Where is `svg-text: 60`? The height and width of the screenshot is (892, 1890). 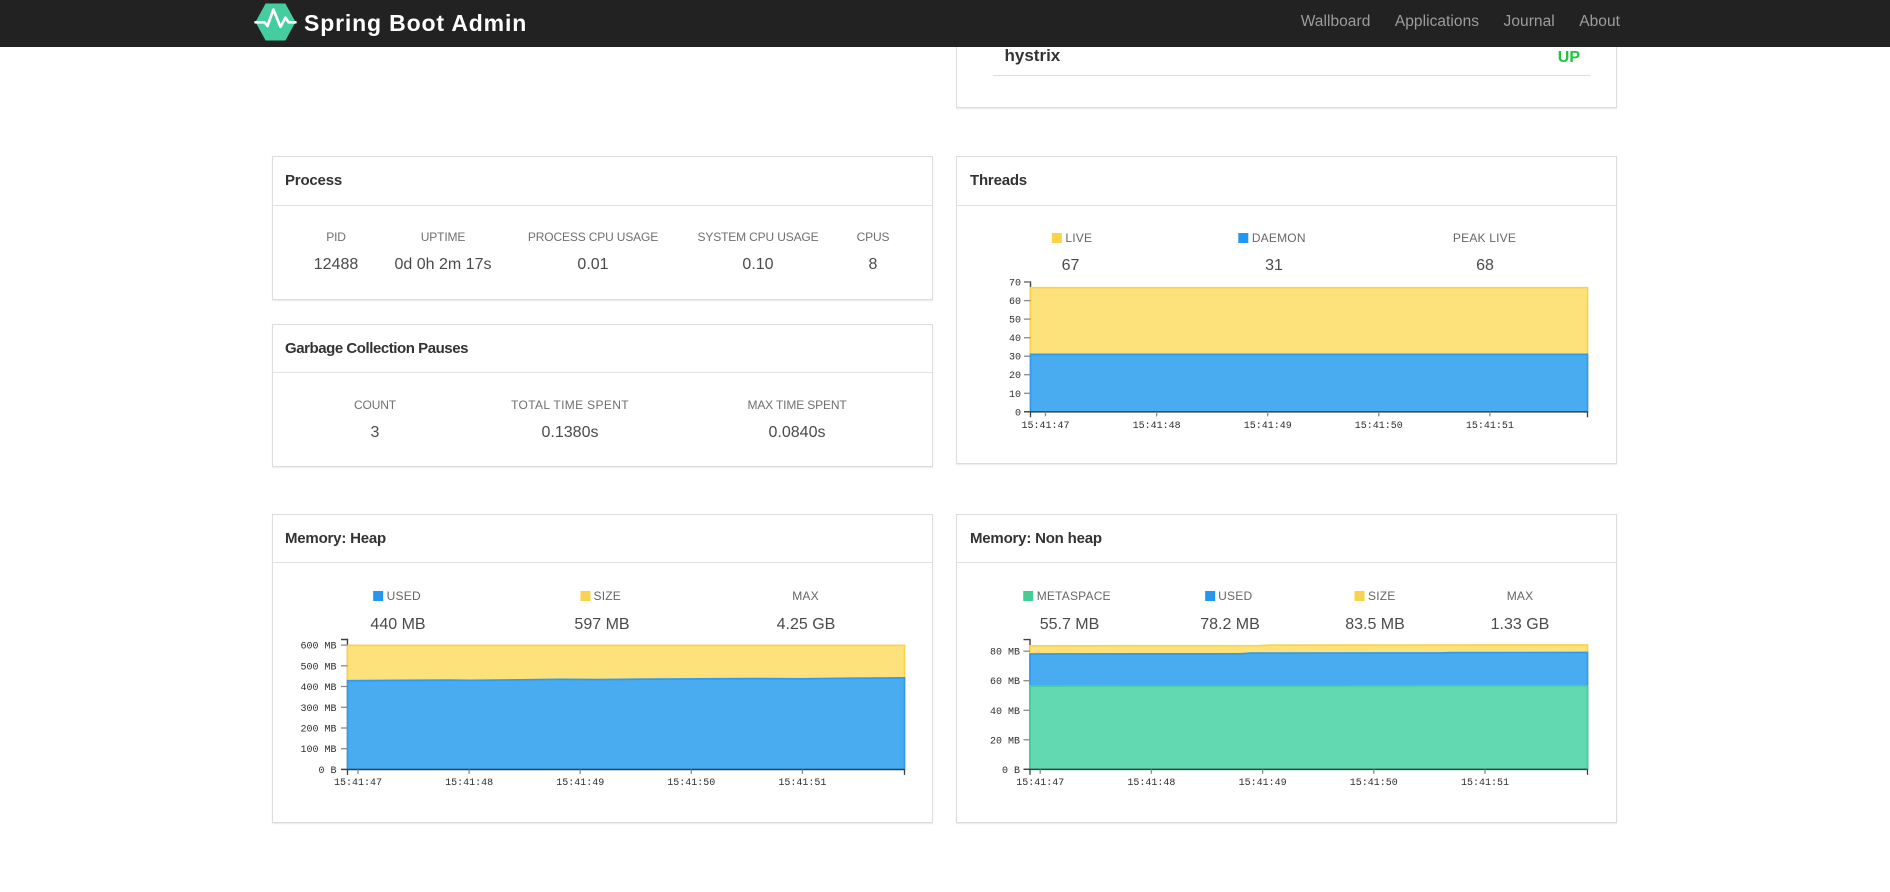 svg-text: 60 is located at coordinates (1014, 302).